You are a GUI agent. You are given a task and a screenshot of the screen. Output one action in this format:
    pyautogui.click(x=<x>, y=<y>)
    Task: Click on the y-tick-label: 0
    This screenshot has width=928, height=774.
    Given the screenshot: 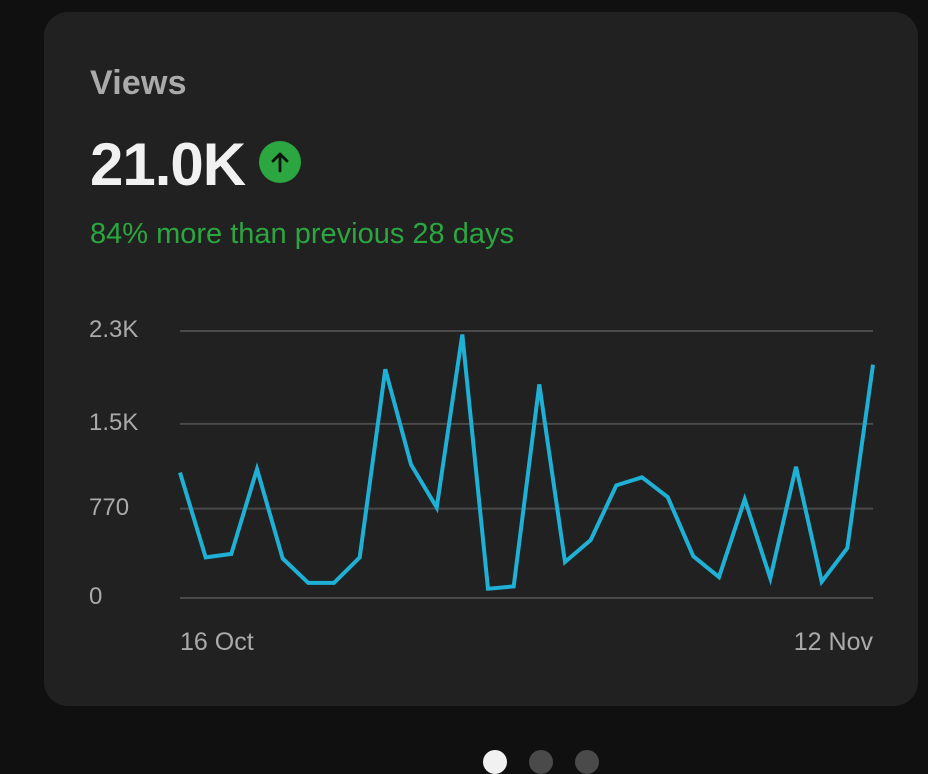 What is the action you would take?
    pyautogui.click(x=96, y=596)
    